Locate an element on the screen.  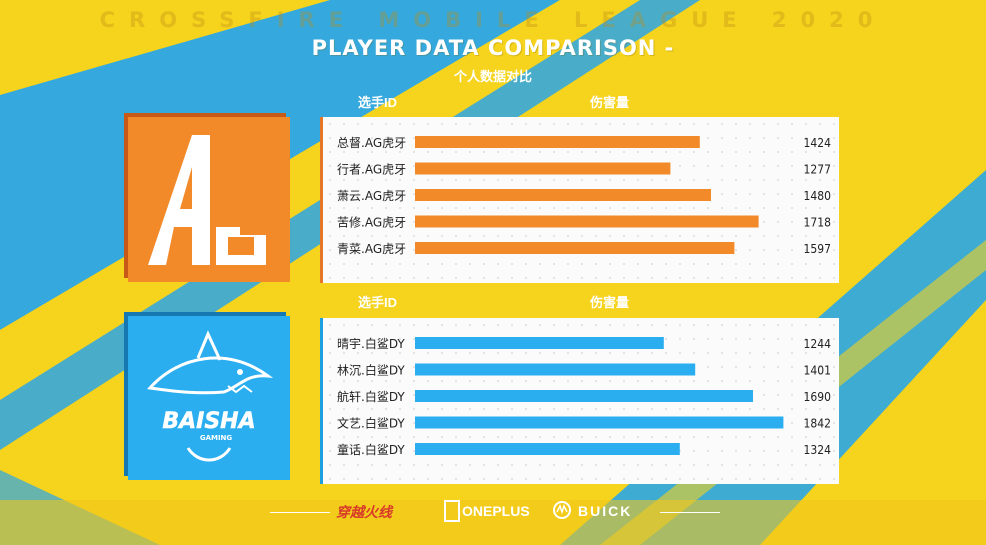
player-name-label: 林沉.白鲨DY is located at coordinates (371, 370).